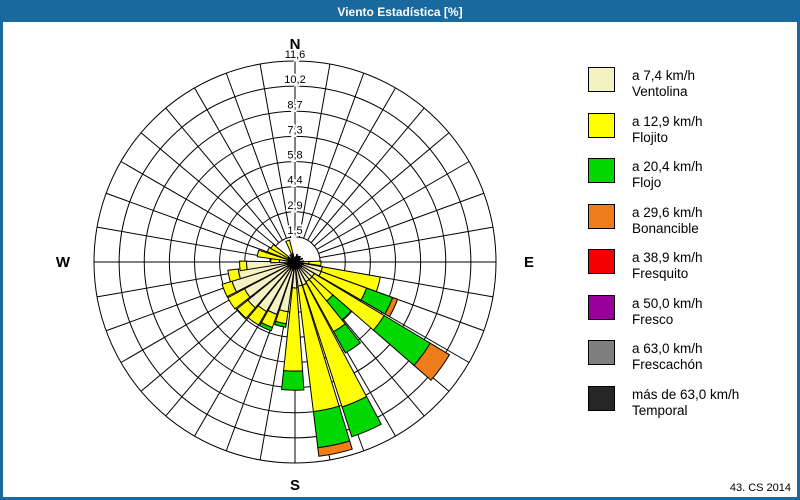 This screenshot has height=500, width=800. Describe the element at coordinates (294, 181) in the screenshot. I see `svg-text: 4,4` at that location.